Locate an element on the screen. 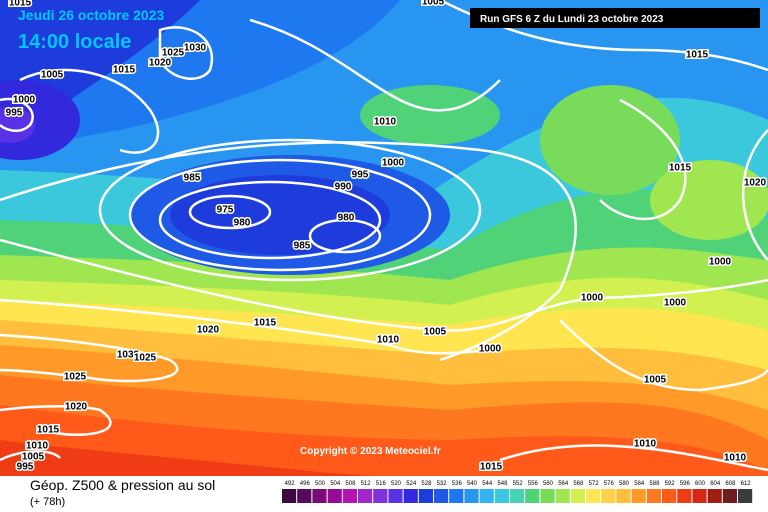  level-label: 580 is located at coordinates (624, 484).